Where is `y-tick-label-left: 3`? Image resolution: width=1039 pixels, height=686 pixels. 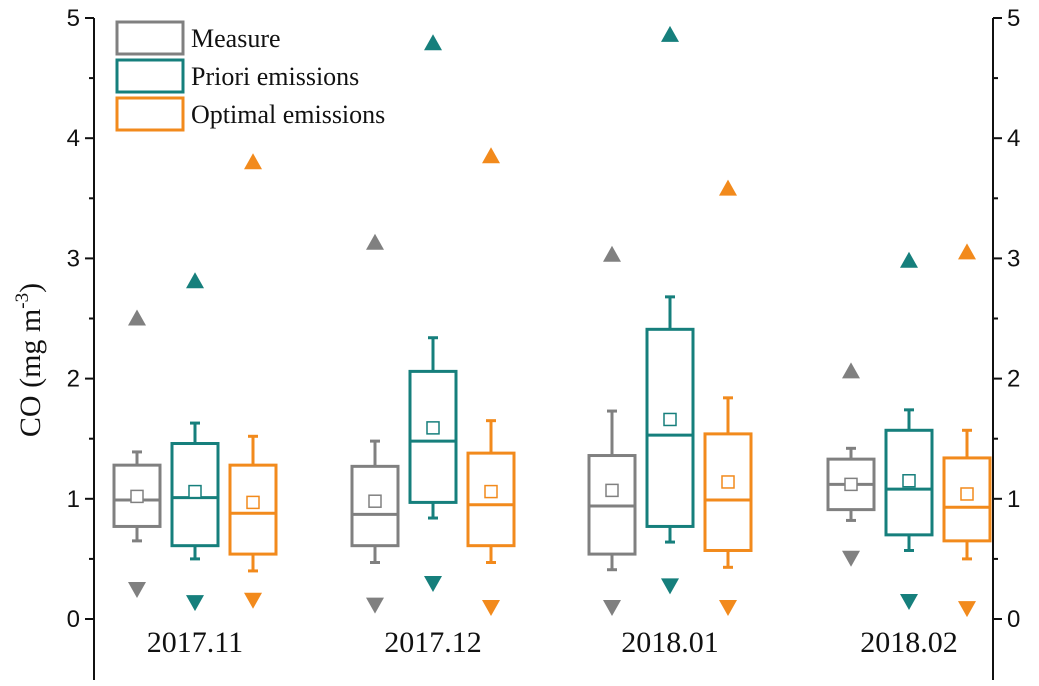 y-tick-label-left: 3 is located at coordinates (73, 258).